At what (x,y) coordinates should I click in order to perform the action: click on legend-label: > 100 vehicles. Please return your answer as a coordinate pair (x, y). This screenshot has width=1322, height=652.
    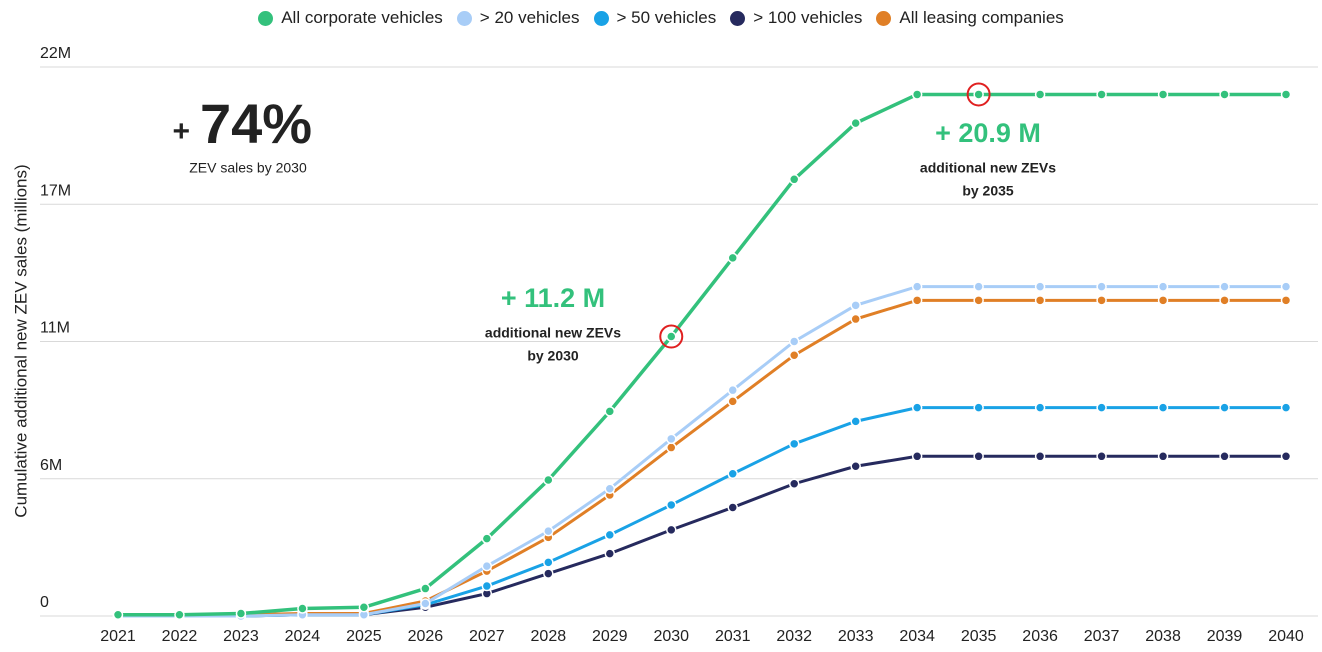
    Looking at the image, I should click on (808, 17).